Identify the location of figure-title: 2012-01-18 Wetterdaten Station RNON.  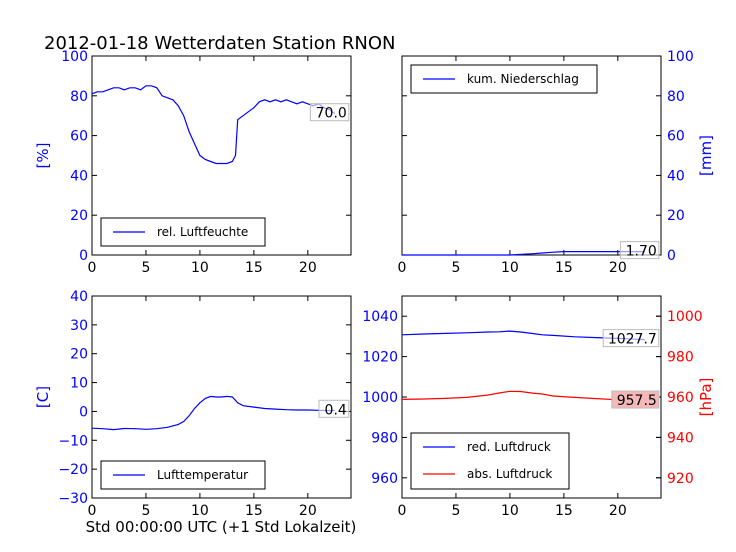
(219, 43).